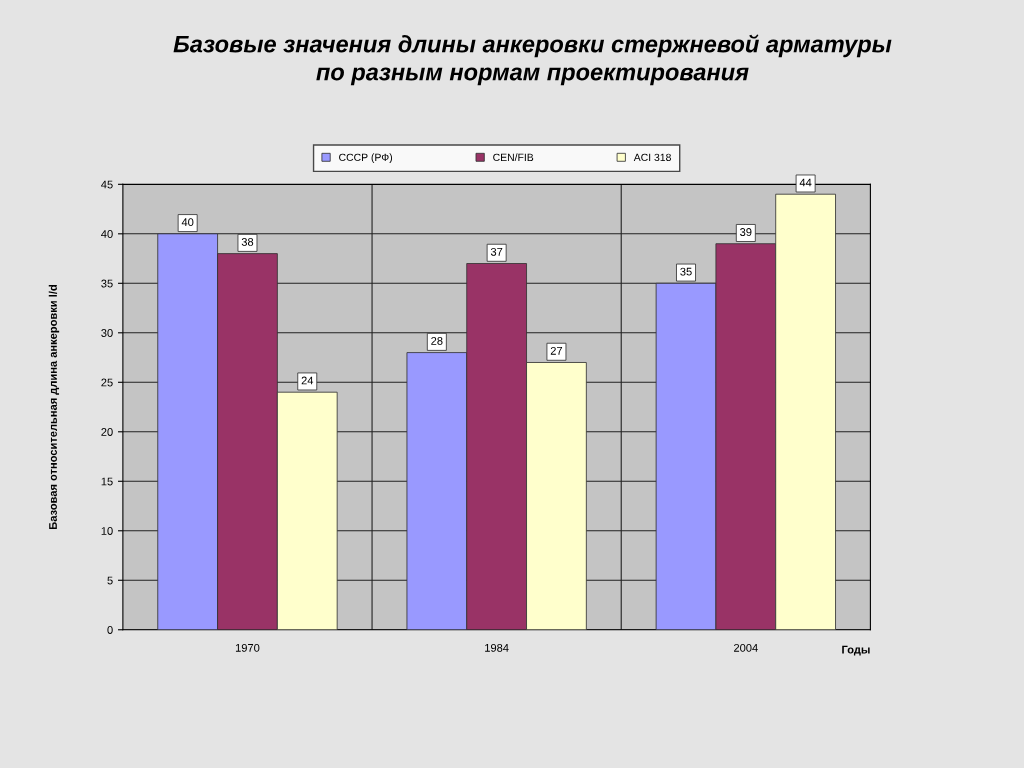 Image resolution: width=1024 pixels, height=768 pixels. Describe the element at coordinates (856, 650) in the screenshot. I see `x-axis-title: Годы` at that location.